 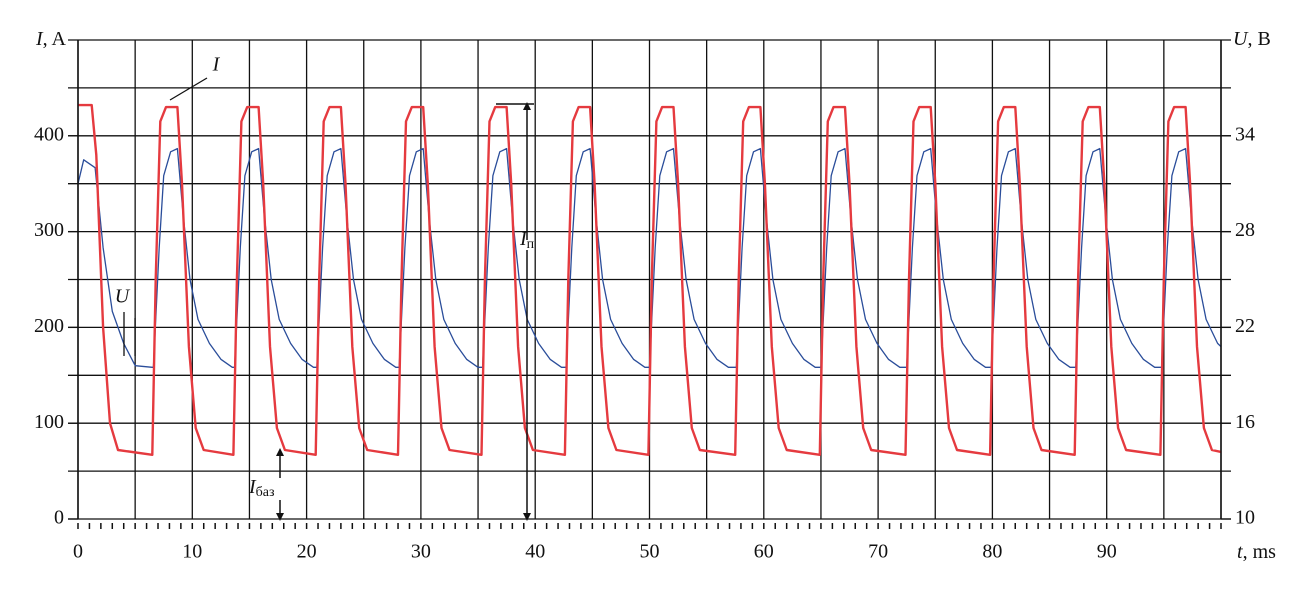 I want to click on y-tick-label: 300, so click(x=49, y=230).